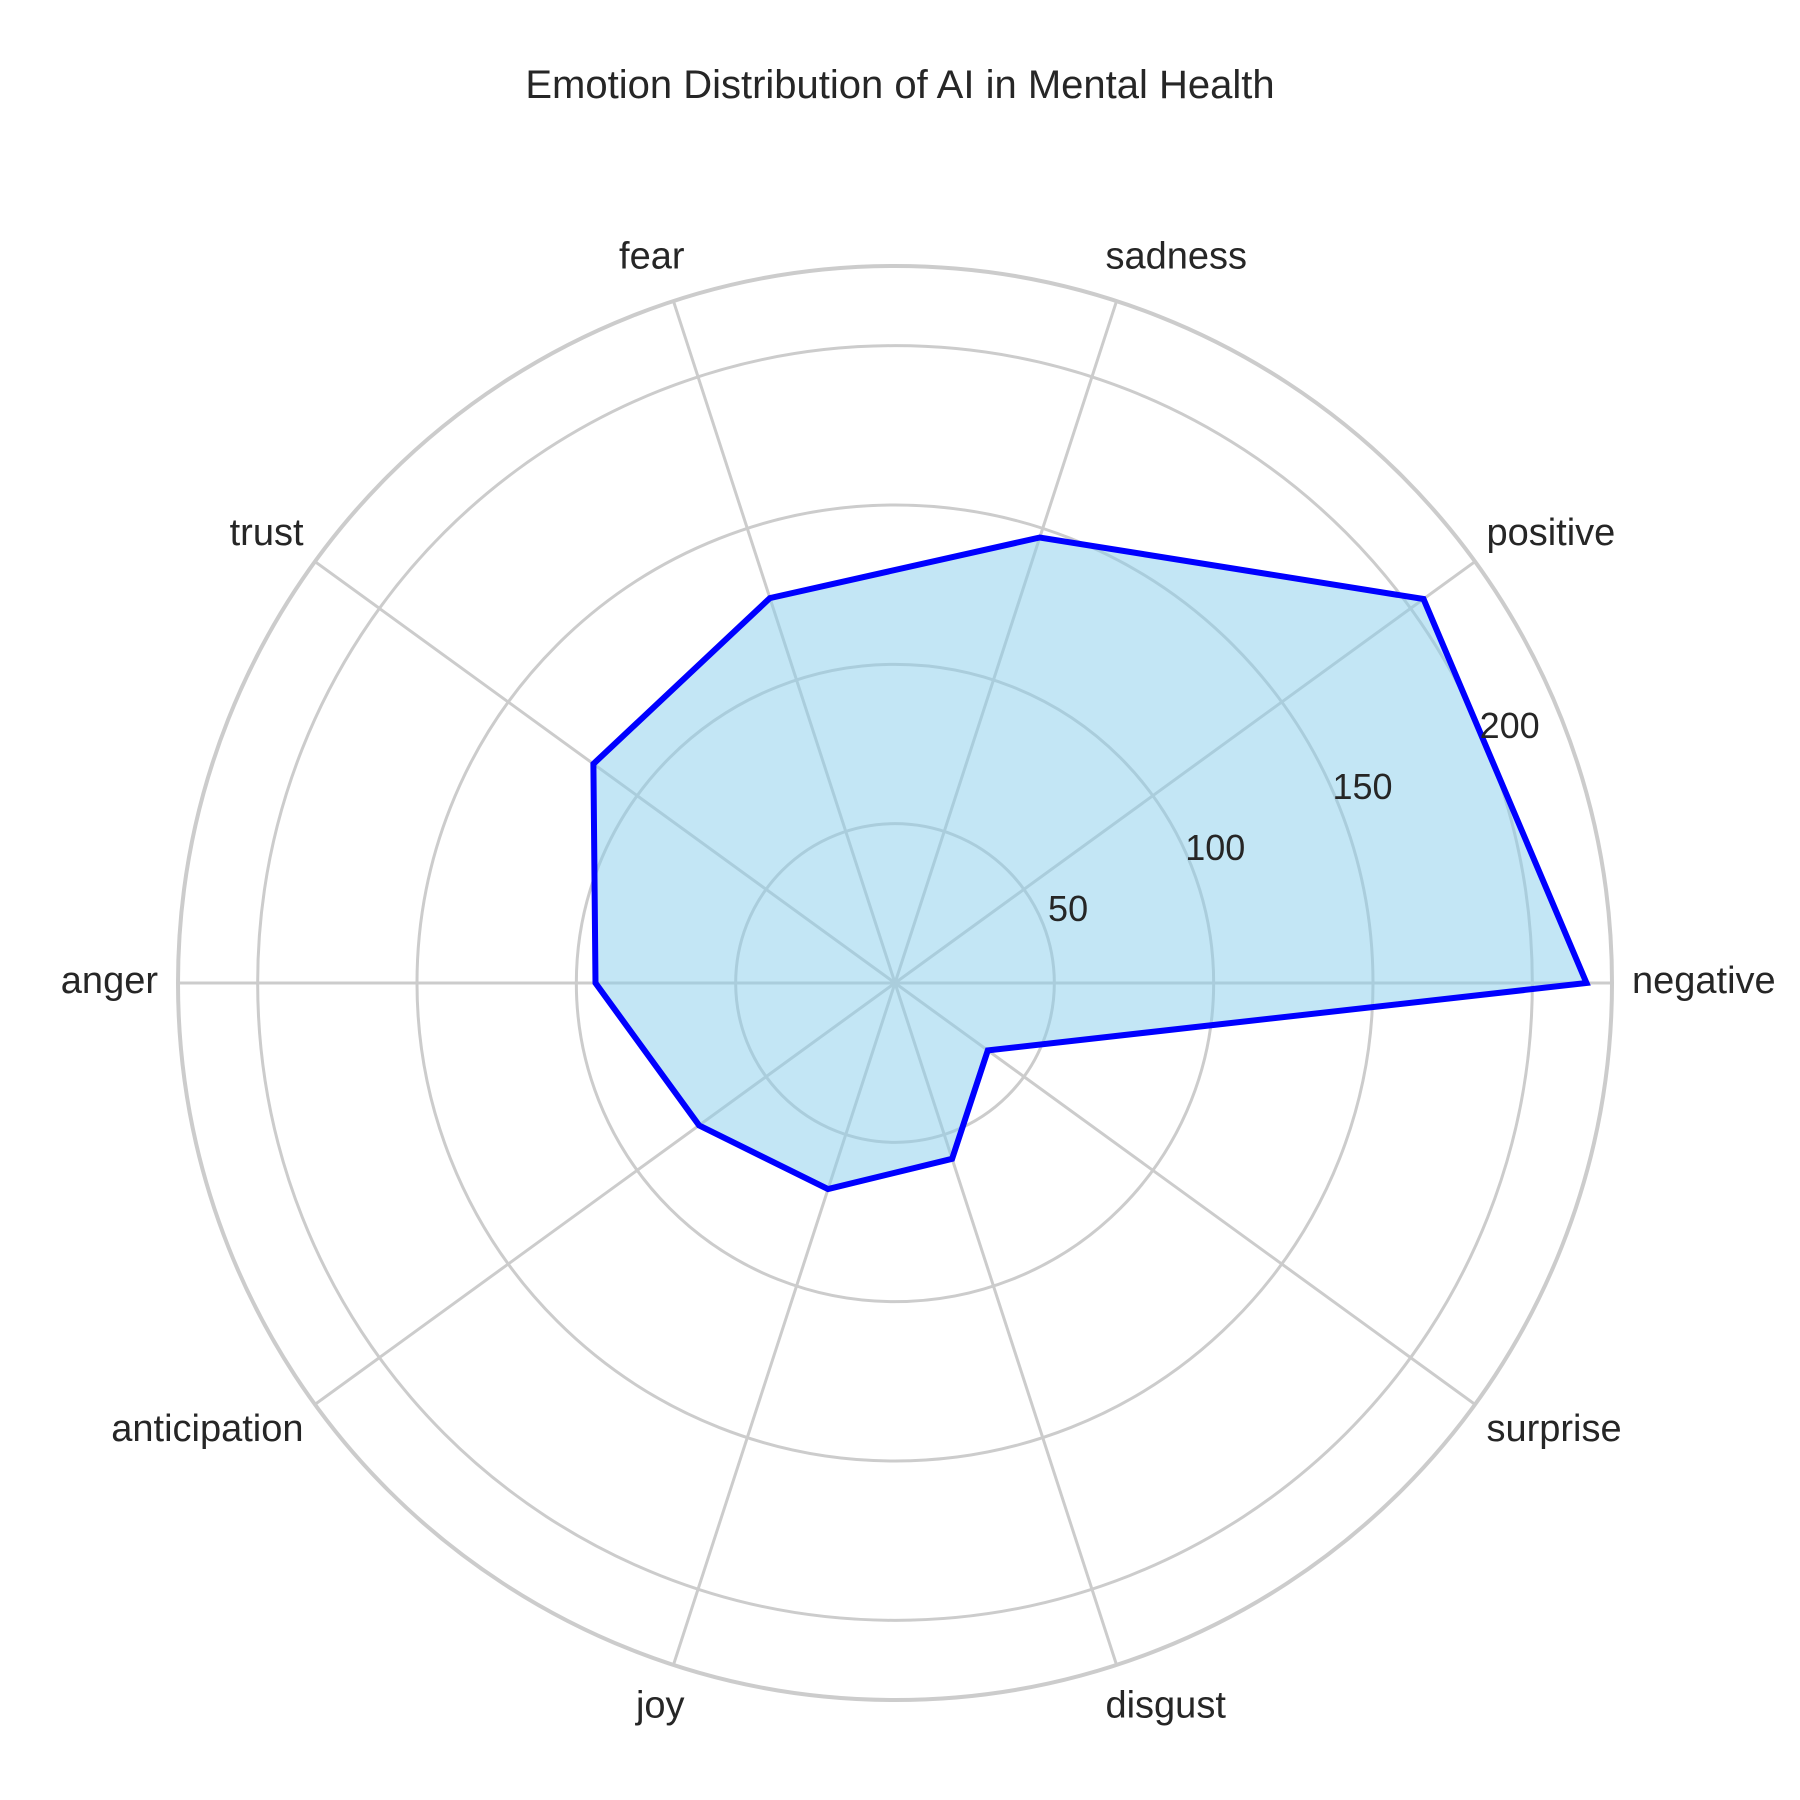 This screenshot has height=1800, width=1800. Describe the element at coordinates (1176, 256) in the screenshot. I see `category-label-sadness: sadness` at that location.